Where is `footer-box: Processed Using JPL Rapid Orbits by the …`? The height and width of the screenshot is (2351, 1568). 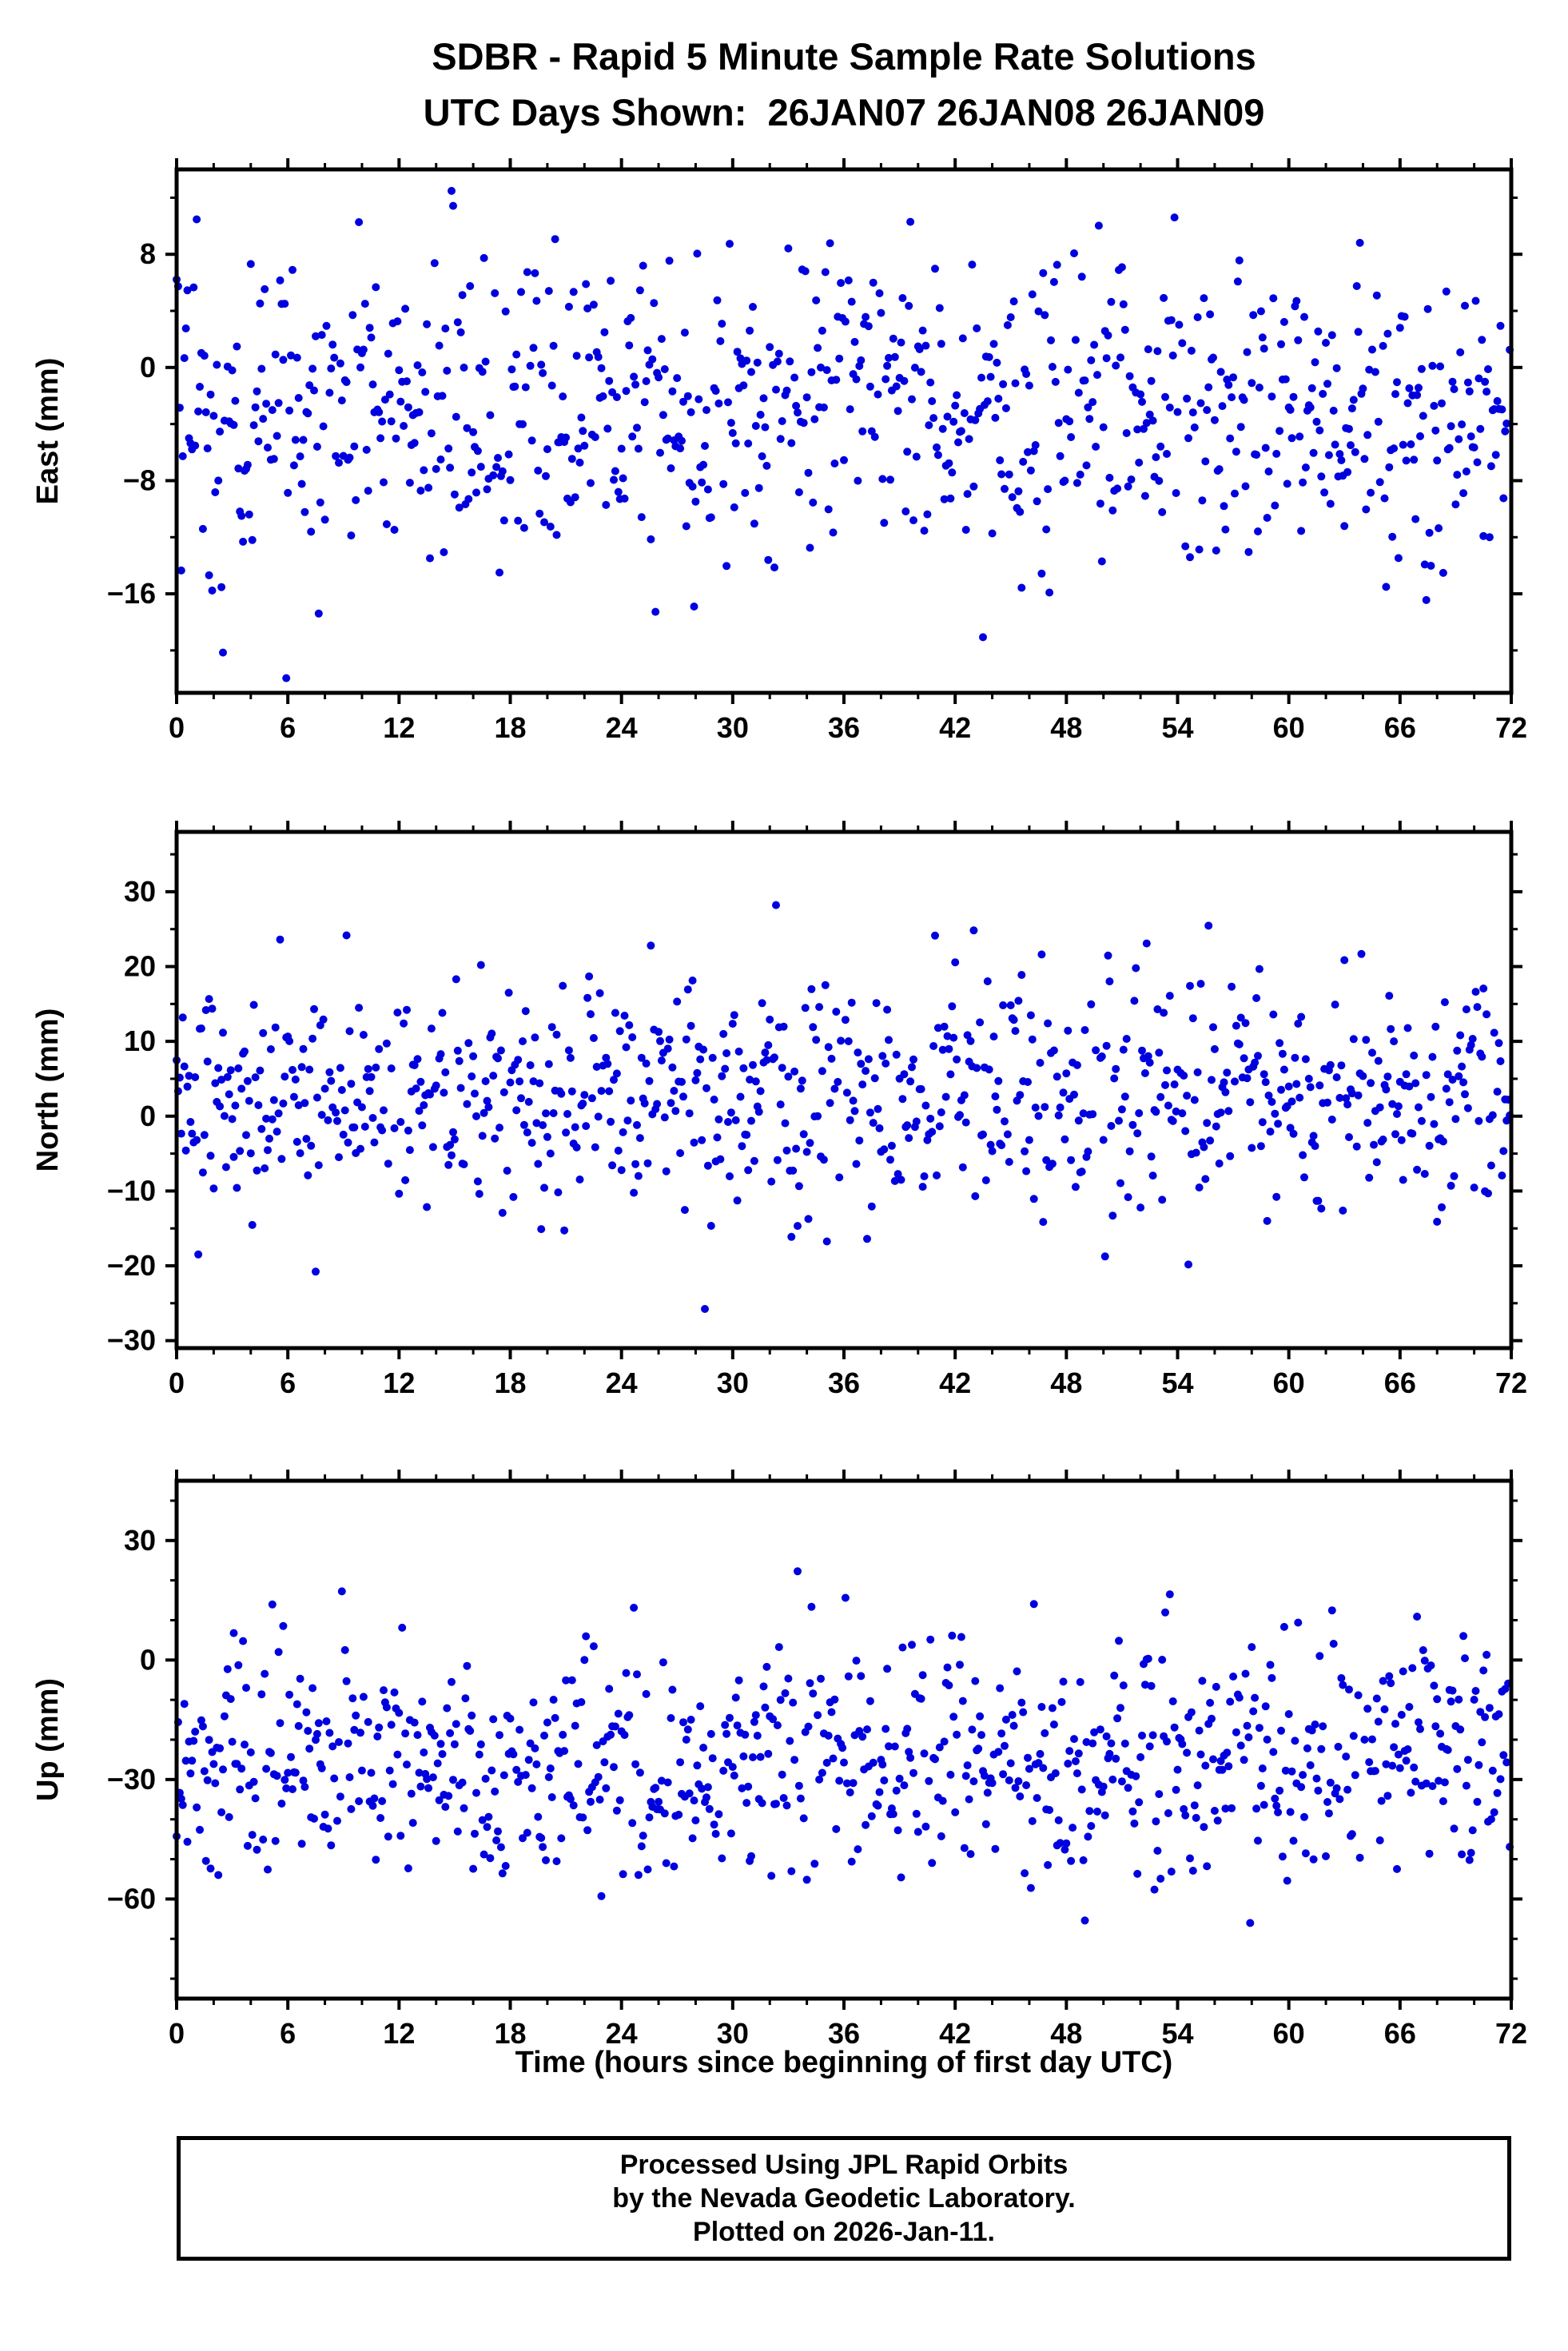 footer-box: Processed Using JPL Rapid Orbits by the … is located at coordinates (844, 2198).